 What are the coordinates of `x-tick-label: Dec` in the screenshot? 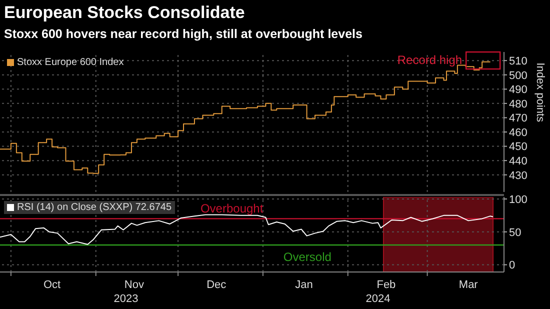 It's located at (216, 285).